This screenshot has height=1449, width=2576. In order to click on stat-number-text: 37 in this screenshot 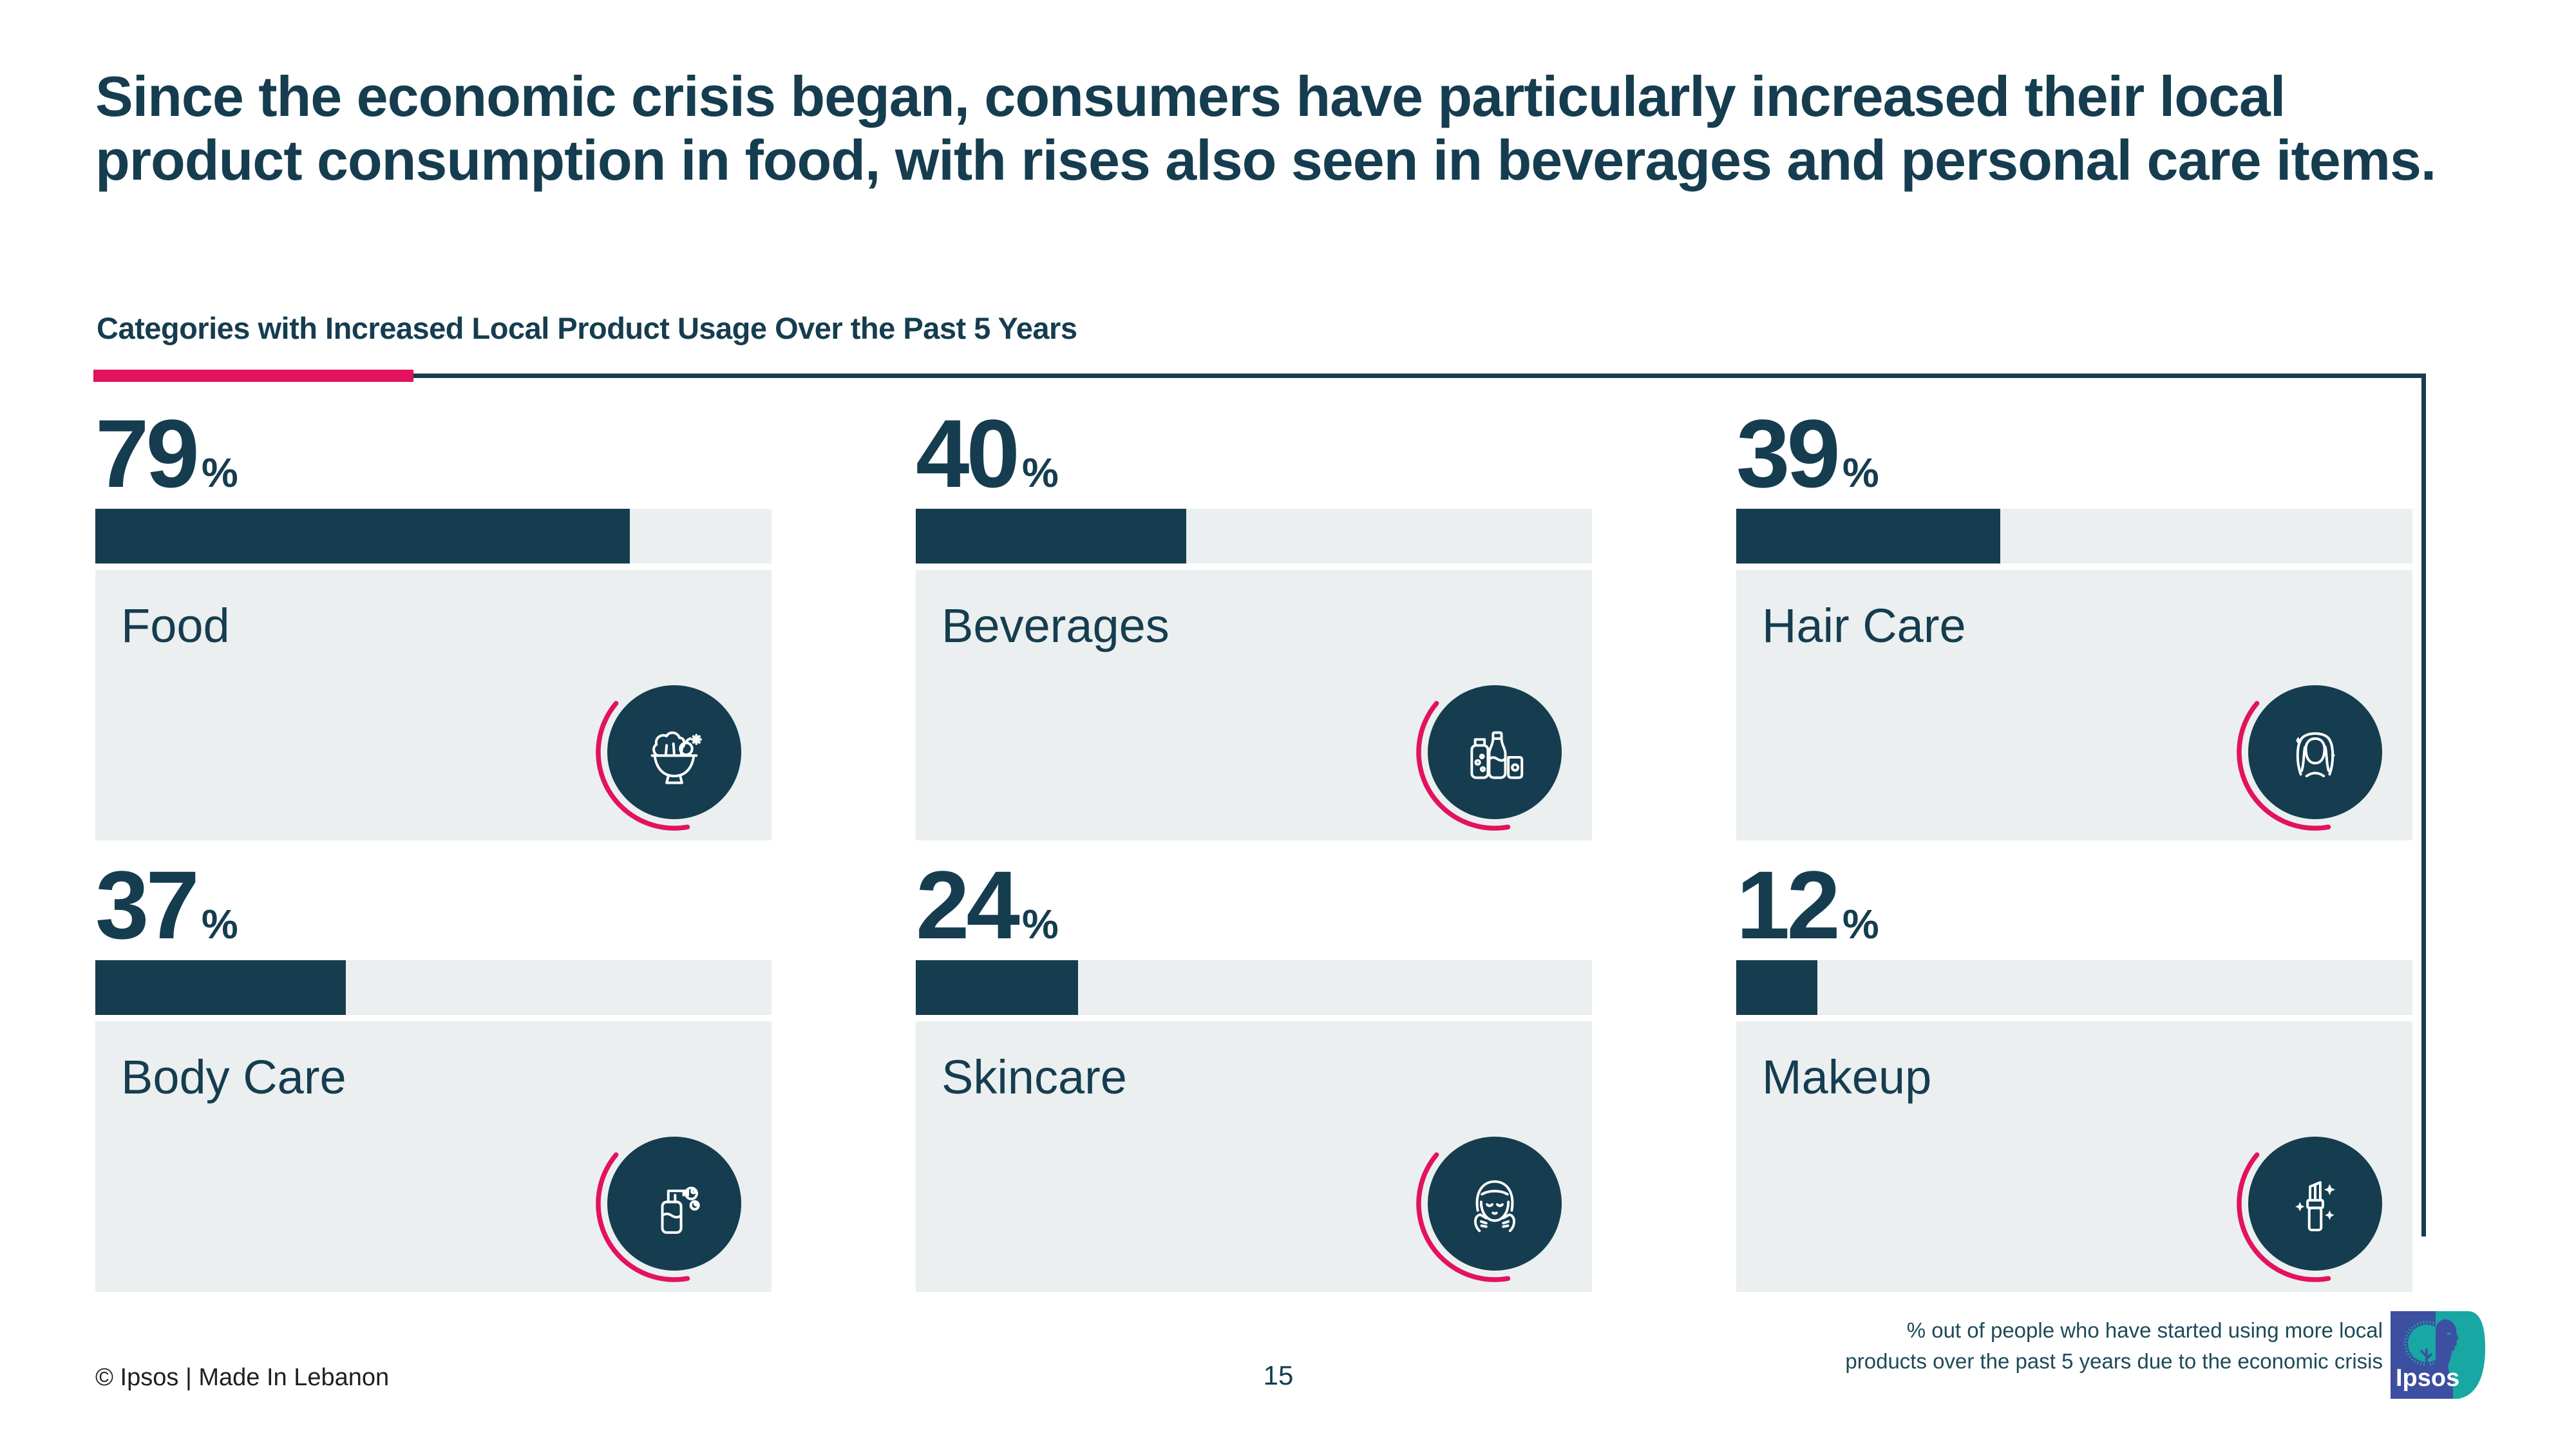, I will do `click(147, 905)`.